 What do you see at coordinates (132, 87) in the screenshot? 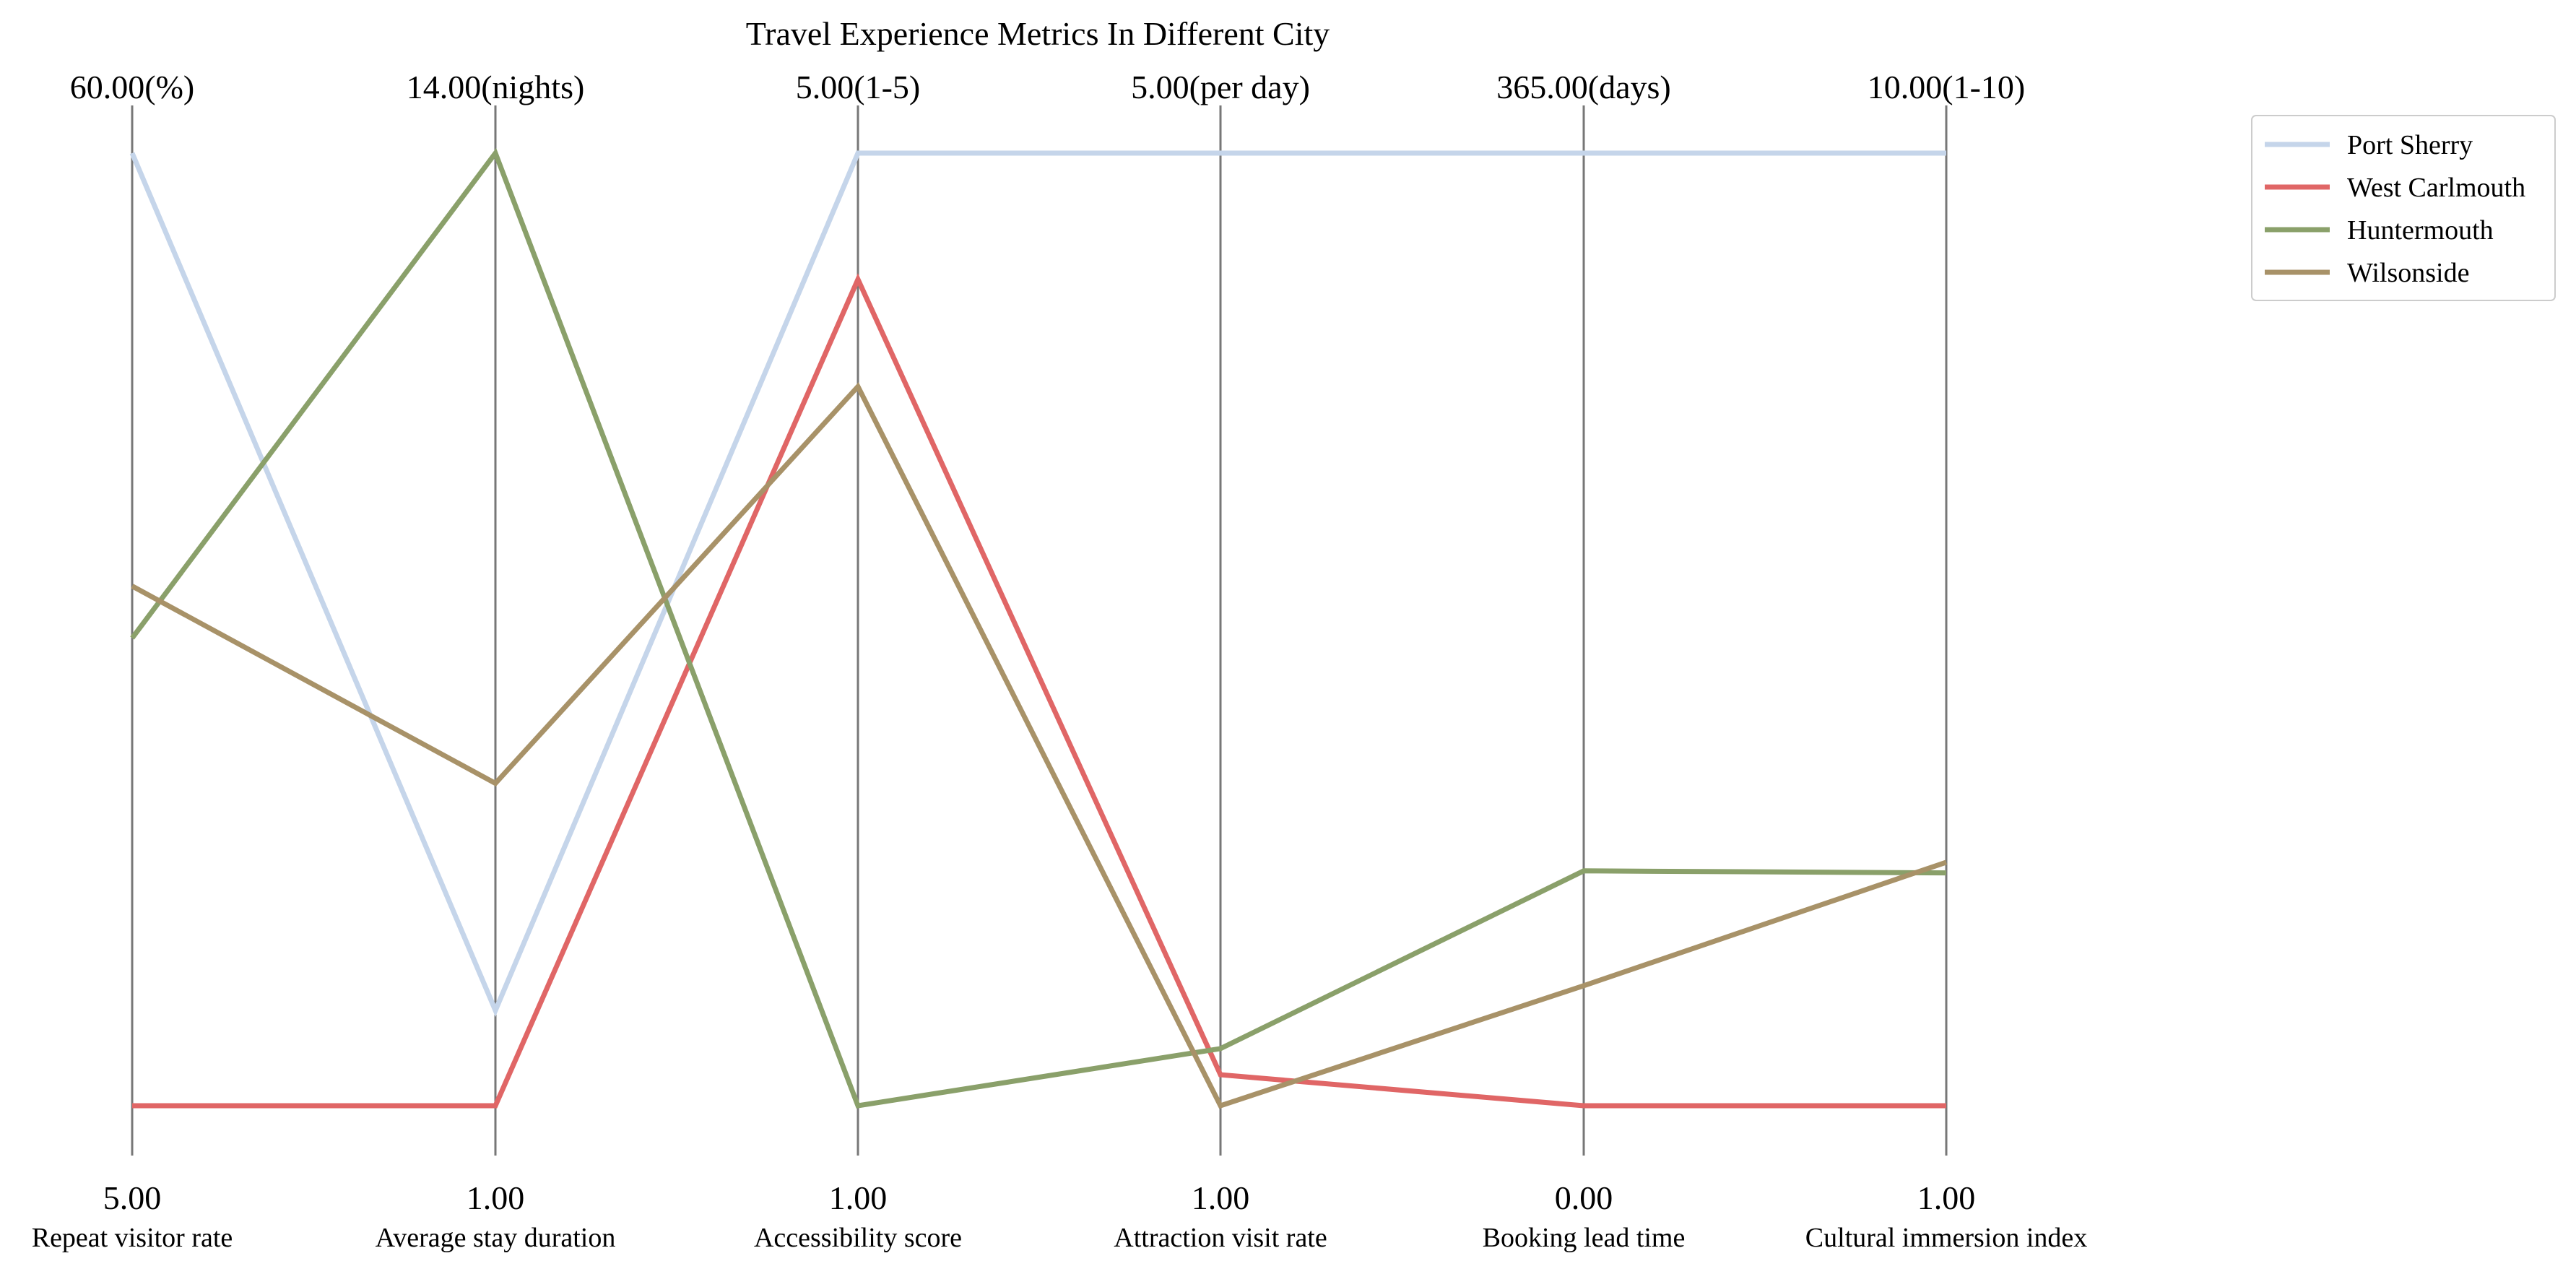
I see `axis-max-tick-label: 60.00(%)` at bounding box center [132, 87].